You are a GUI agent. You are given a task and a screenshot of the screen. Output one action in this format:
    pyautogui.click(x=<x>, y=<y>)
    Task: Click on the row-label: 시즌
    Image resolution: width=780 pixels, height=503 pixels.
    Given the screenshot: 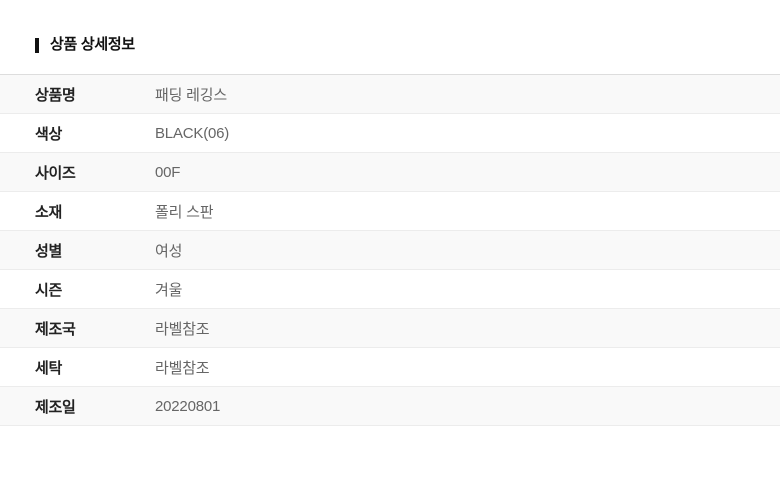 What is the action you would take?
    pyautogui.click(x=49, y=290)
    